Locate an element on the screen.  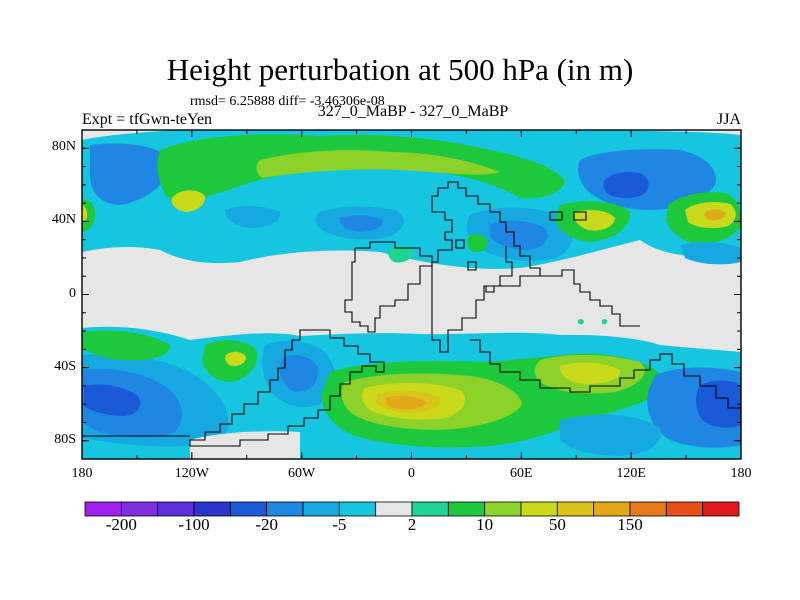
outline-continent-north is located at coordinates (492, 257).